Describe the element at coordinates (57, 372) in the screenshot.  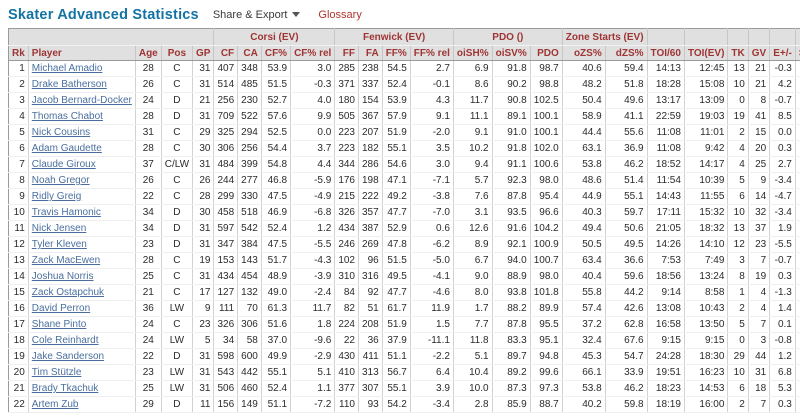
I see `player-link: Tim Stützle` at that location.